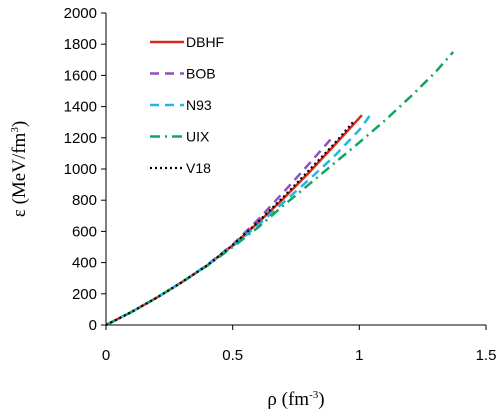 This screenshot has width=498, height=413. What do you see at coordinates (80, 169) in the screenshot?
I see `y-tick-label: 1000` at bounding box center [80, 169].